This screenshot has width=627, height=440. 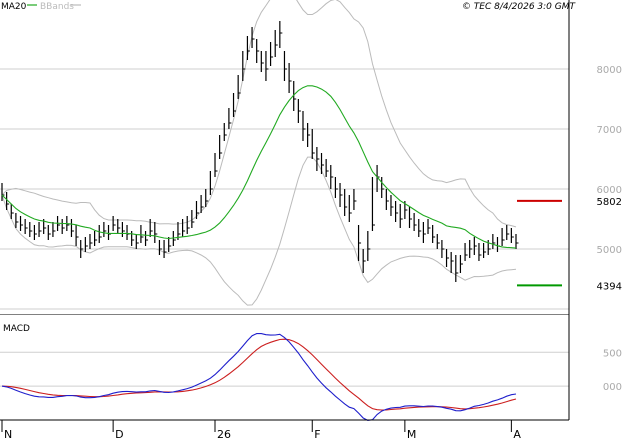 What do you see at coordinates (119, 434) in the screenshot?
I see `x-tick-label: D` at bounding box center [119, 434].